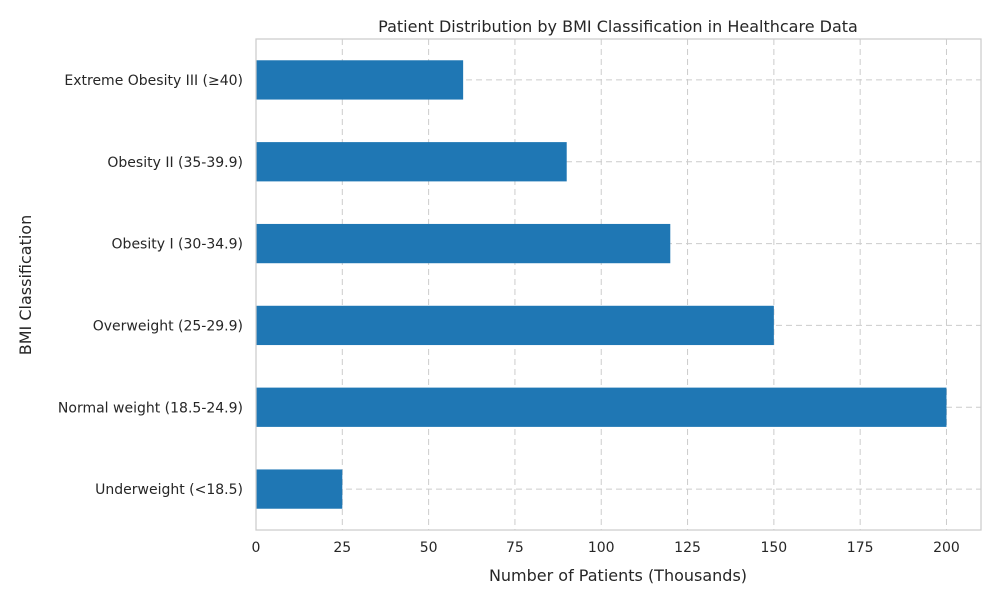 The height and width of the screenshot is (604, 1000). What do you see at coordinates (860, 548) in the screenshot?
I see `x-tick-label: 175` at bounding box center [860, 548].